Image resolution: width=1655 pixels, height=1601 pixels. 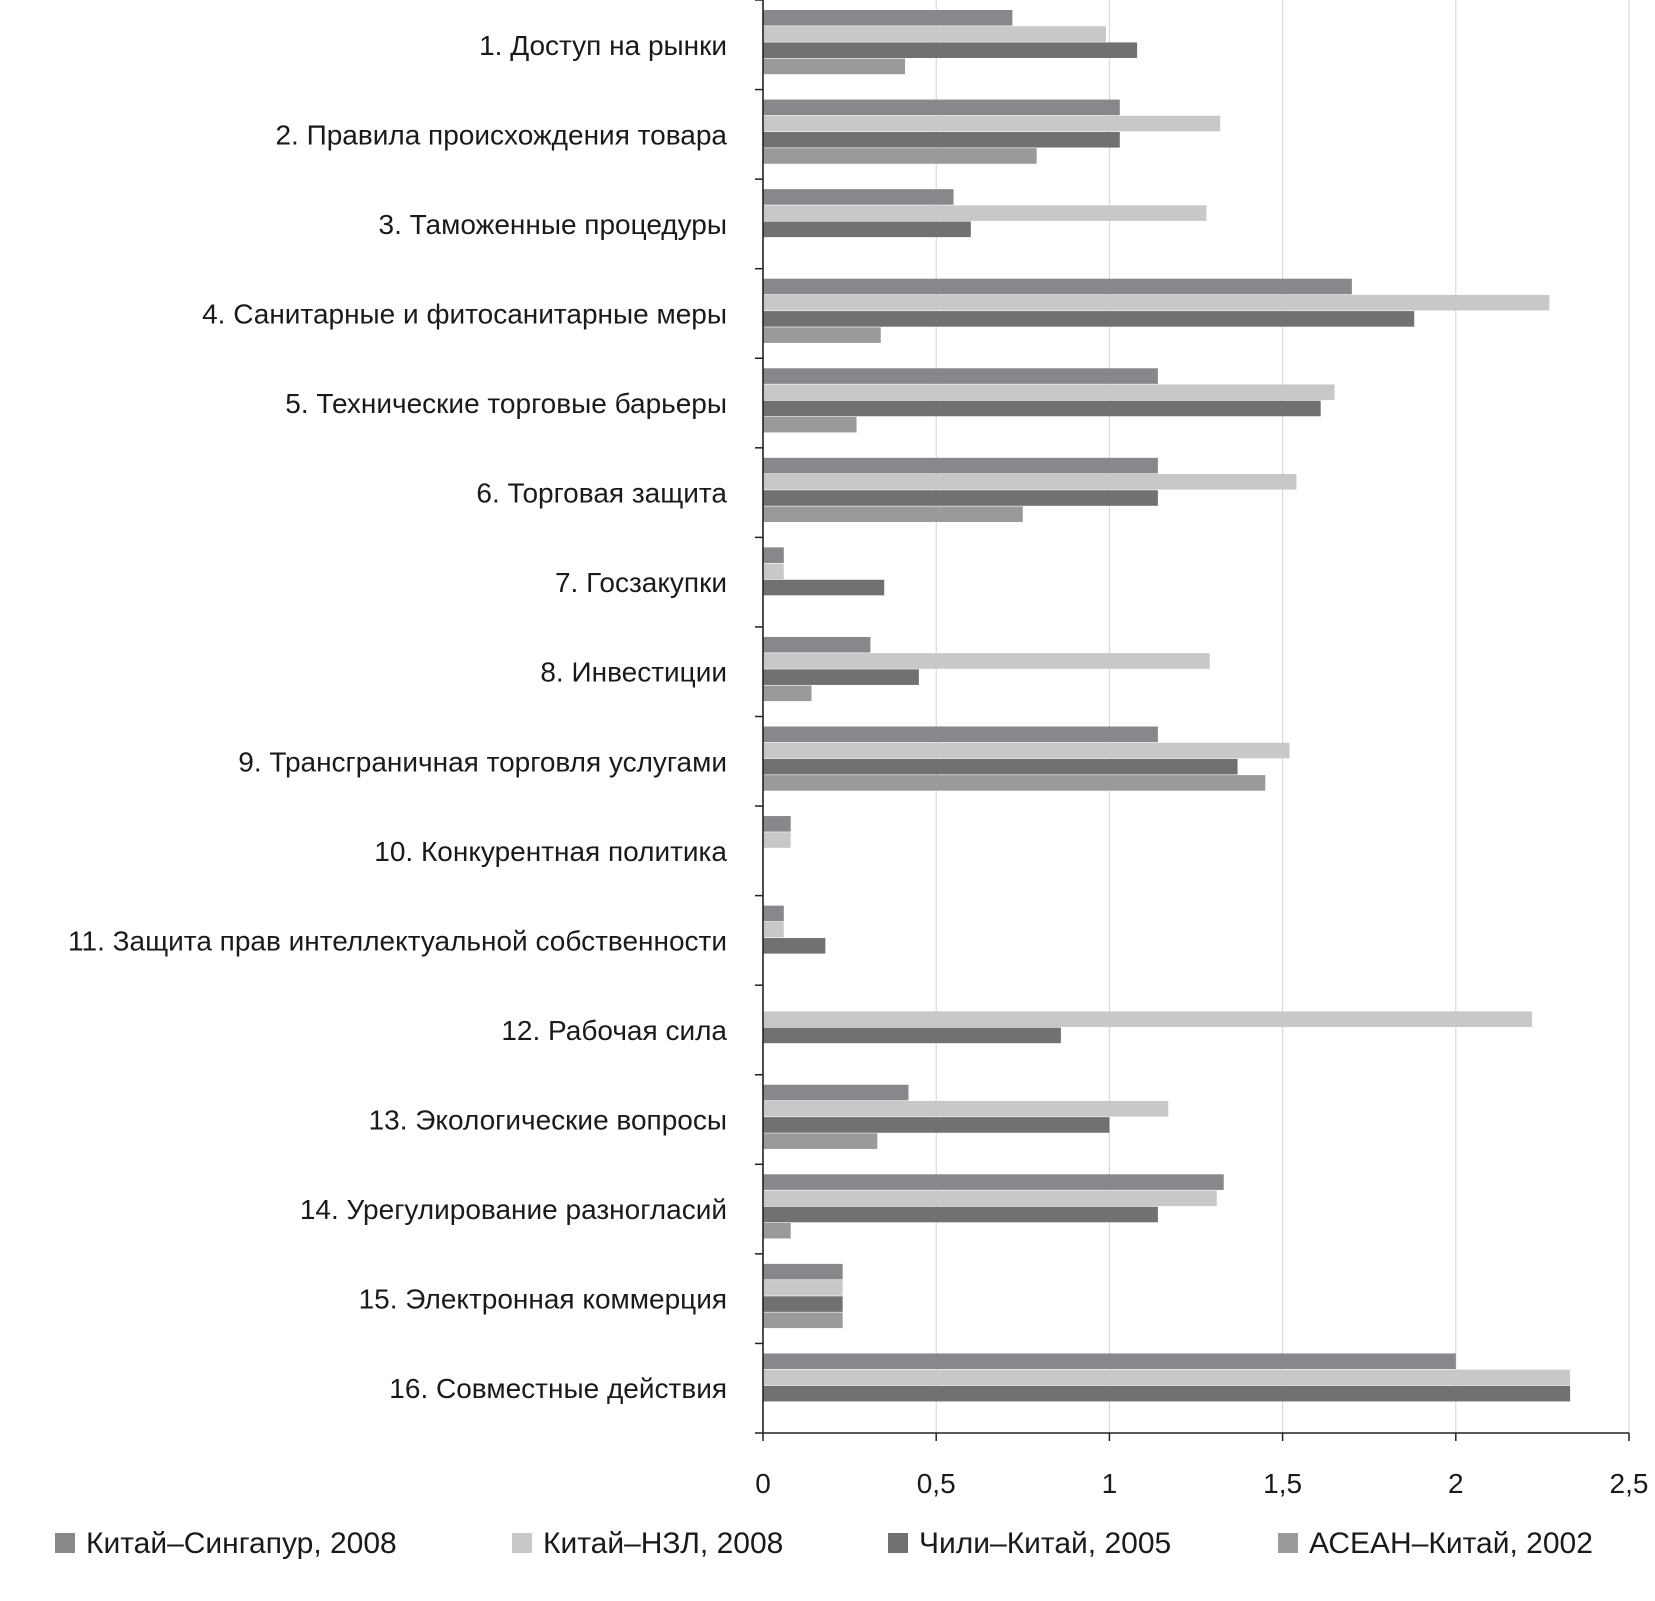 I want to click on category-label: 3. Таможенные процедуры, so click(x=553, y=224).